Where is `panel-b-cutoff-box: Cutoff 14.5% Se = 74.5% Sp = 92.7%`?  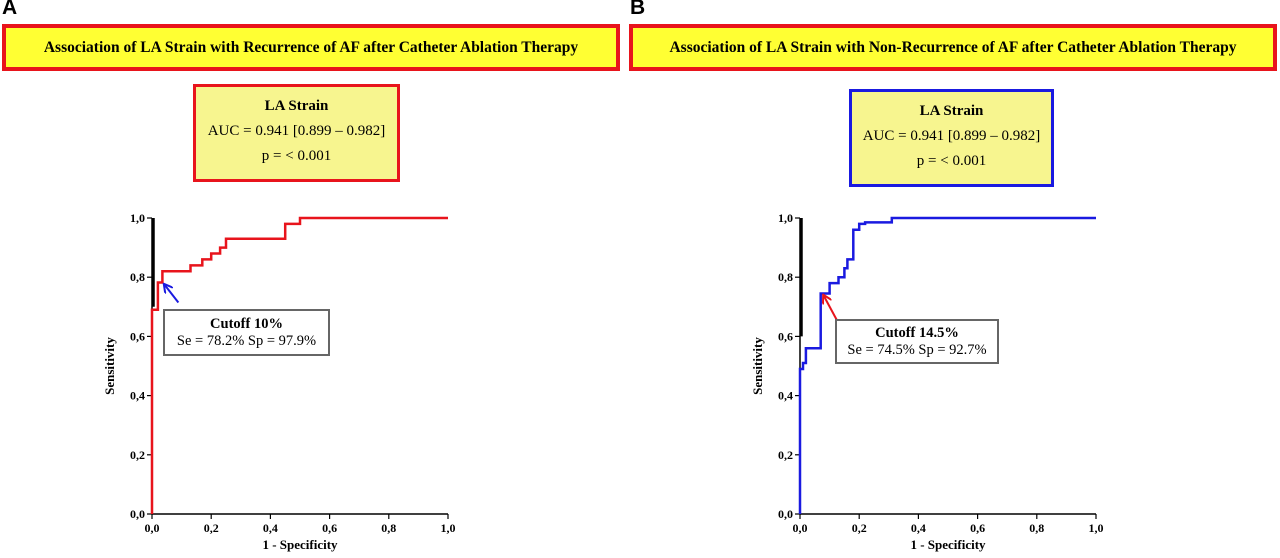
panel-b-cutoff-box: Cutoff 14.5% Se = 74.5% Sp = 92.7% is located at coordinates (917, 341).